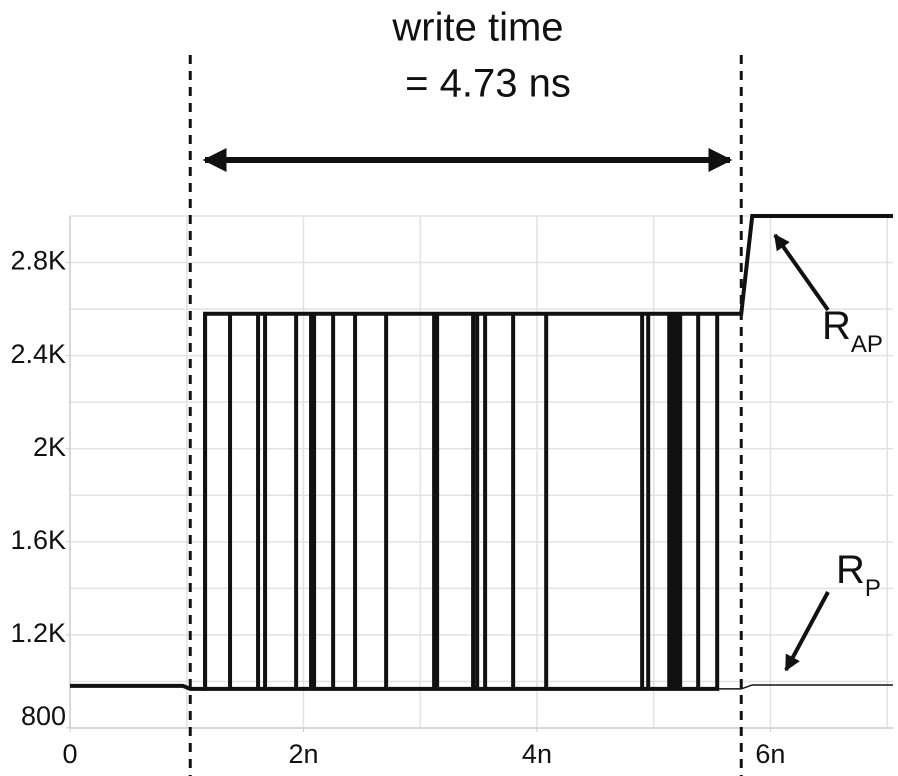 The width and height of the screenshot is (898, 776). I want to click on x-tick-label: 4n, so click(537, 754).